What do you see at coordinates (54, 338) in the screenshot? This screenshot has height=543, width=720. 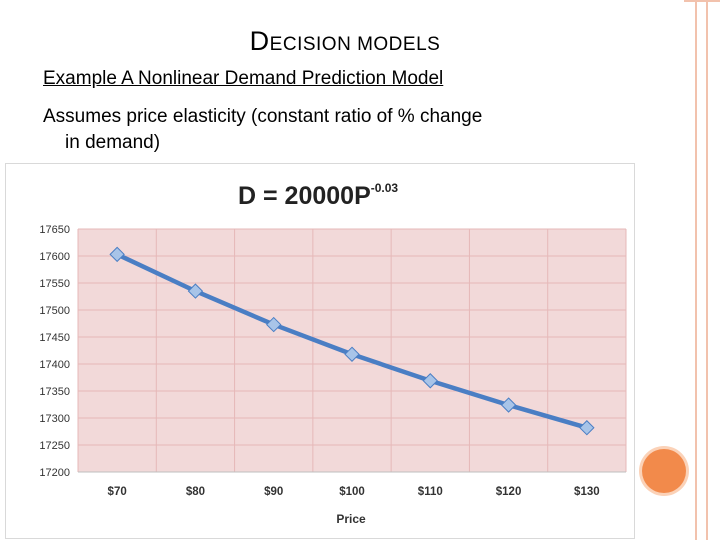 I see `y-tick-label: 17450` at bounding box center [54, 338].